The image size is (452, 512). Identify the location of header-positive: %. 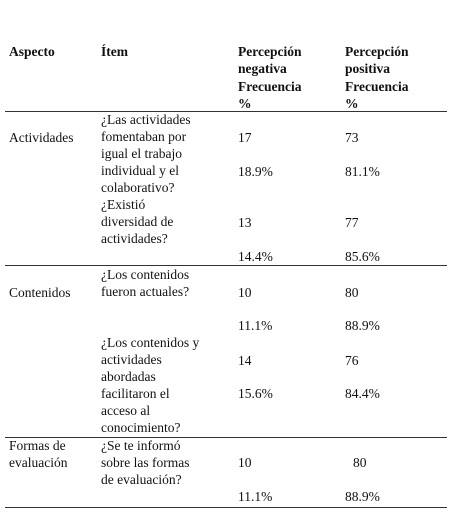
(352, 103).